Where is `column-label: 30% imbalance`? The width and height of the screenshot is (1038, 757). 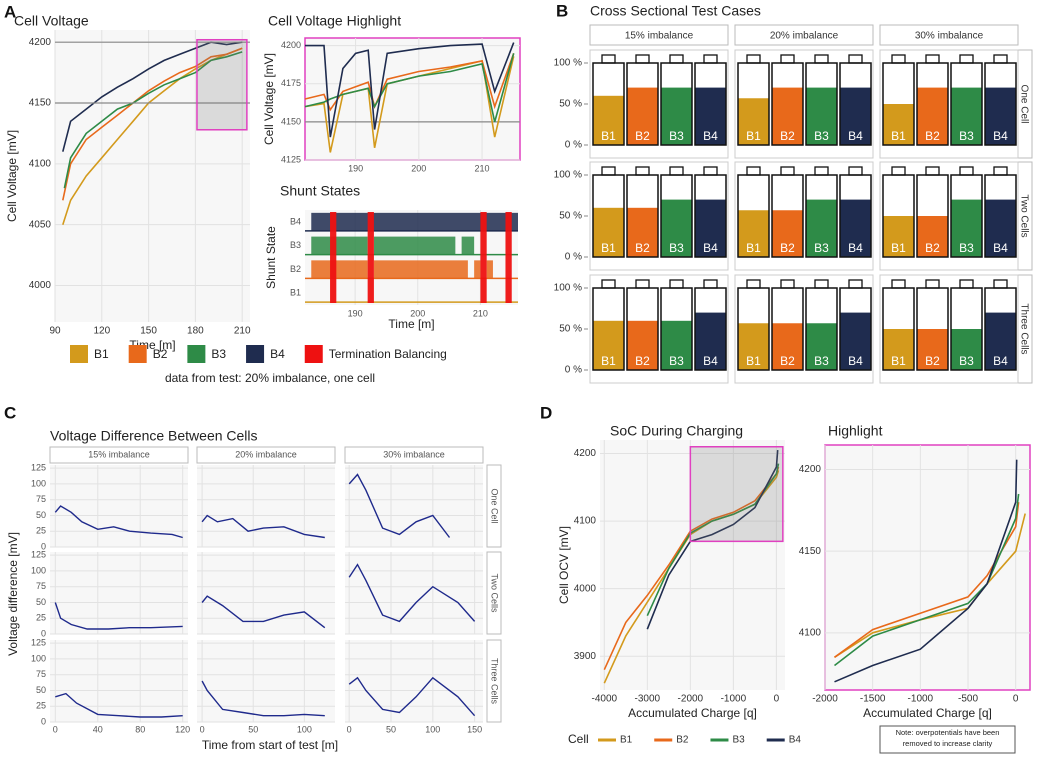 column-label: 30% imbalance is located at coordinates (414, 454).